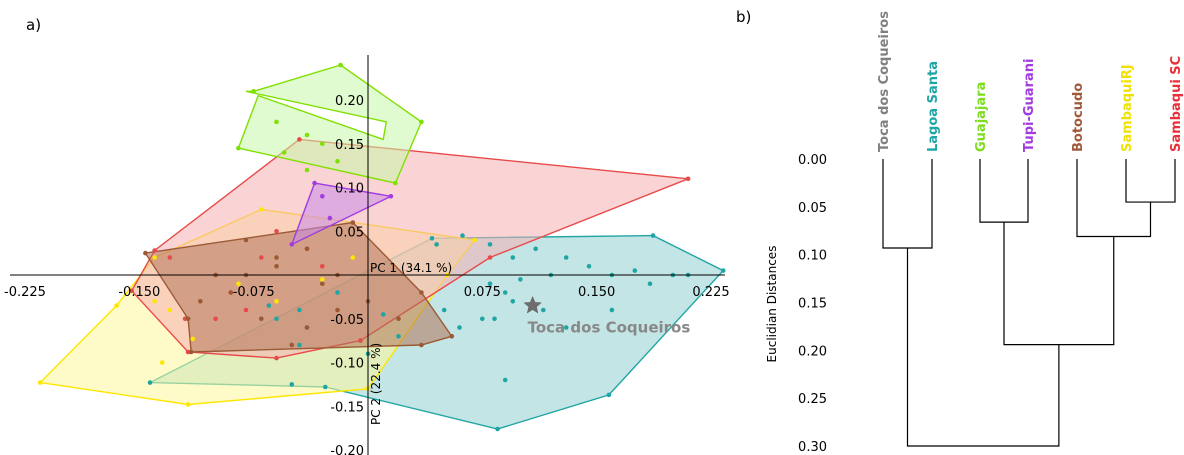 The image size is (1184, 455). I want to click on y-tick-label: -0.10, so click(347, 364).